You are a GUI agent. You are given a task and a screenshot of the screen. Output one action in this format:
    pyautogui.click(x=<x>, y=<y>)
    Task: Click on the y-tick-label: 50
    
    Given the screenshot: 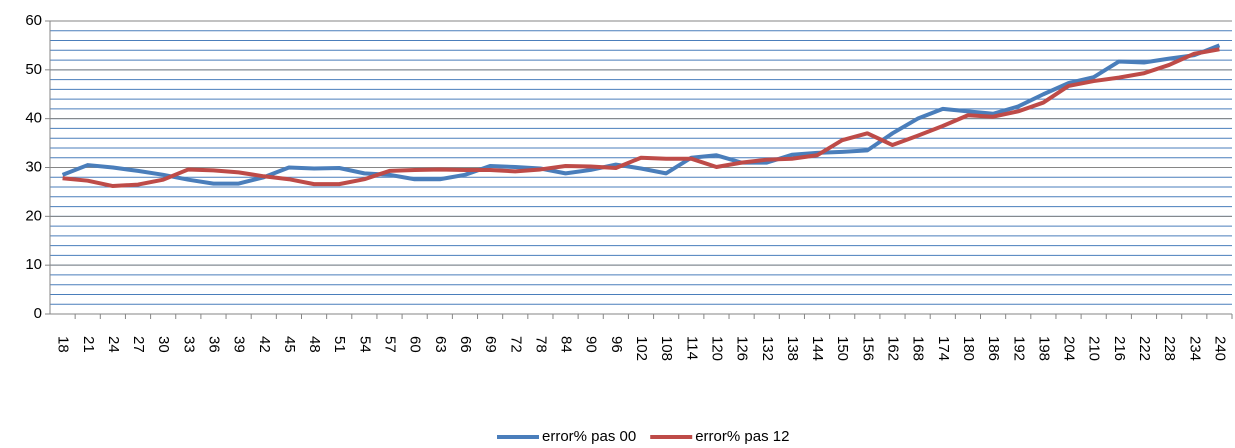 What is the action you would take?
    pyautogui.click(x=33, y=69)
    